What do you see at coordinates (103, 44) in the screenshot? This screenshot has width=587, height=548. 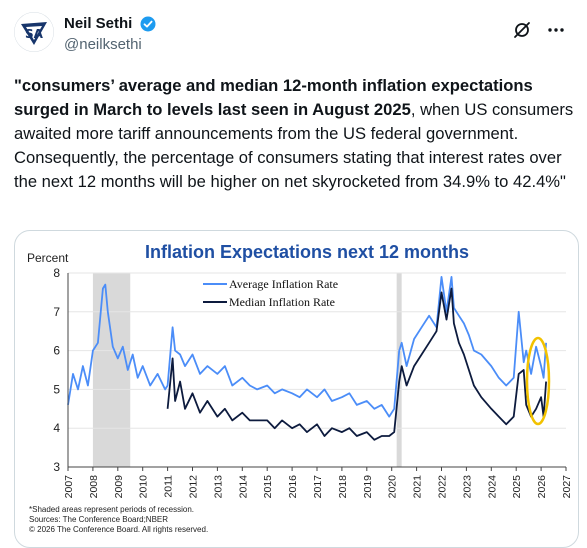 I see `author-handle: @neilksethi` at bounding box center [103, 44].